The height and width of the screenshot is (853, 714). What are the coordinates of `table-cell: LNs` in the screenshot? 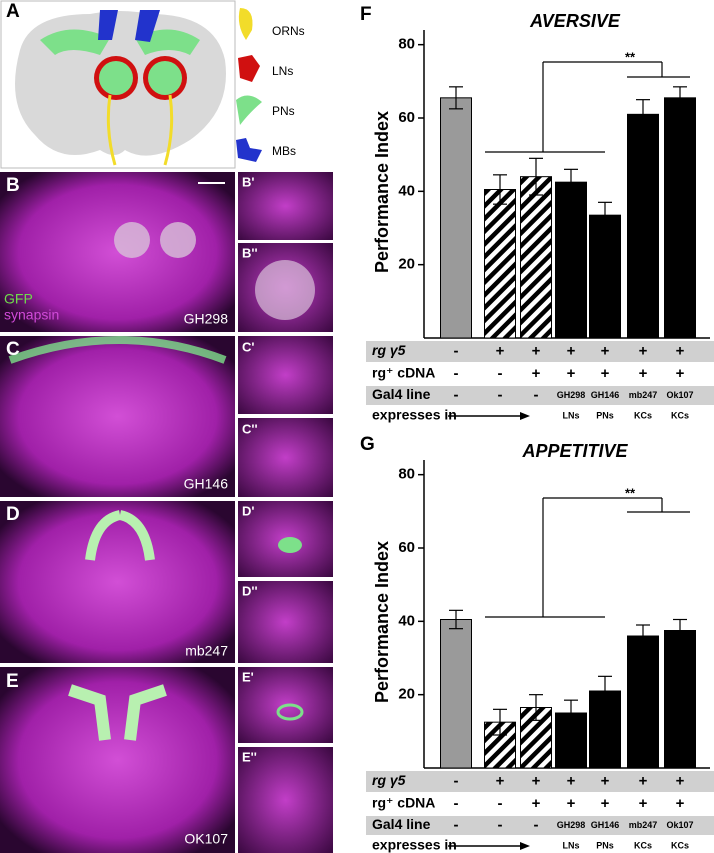 It's located at (570, 845).